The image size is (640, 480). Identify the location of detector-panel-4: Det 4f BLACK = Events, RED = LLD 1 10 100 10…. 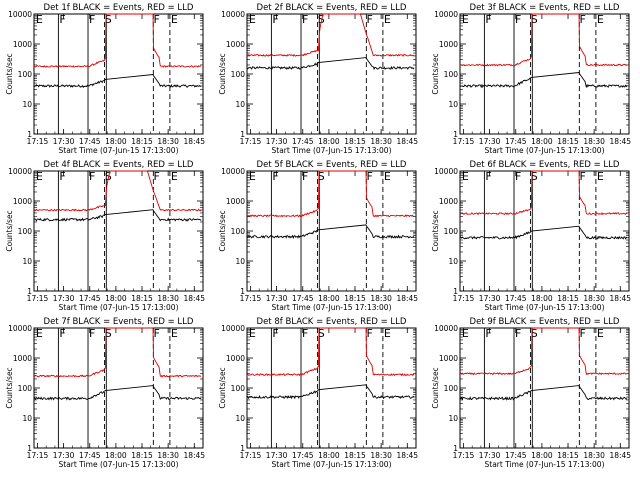
(105, 236).